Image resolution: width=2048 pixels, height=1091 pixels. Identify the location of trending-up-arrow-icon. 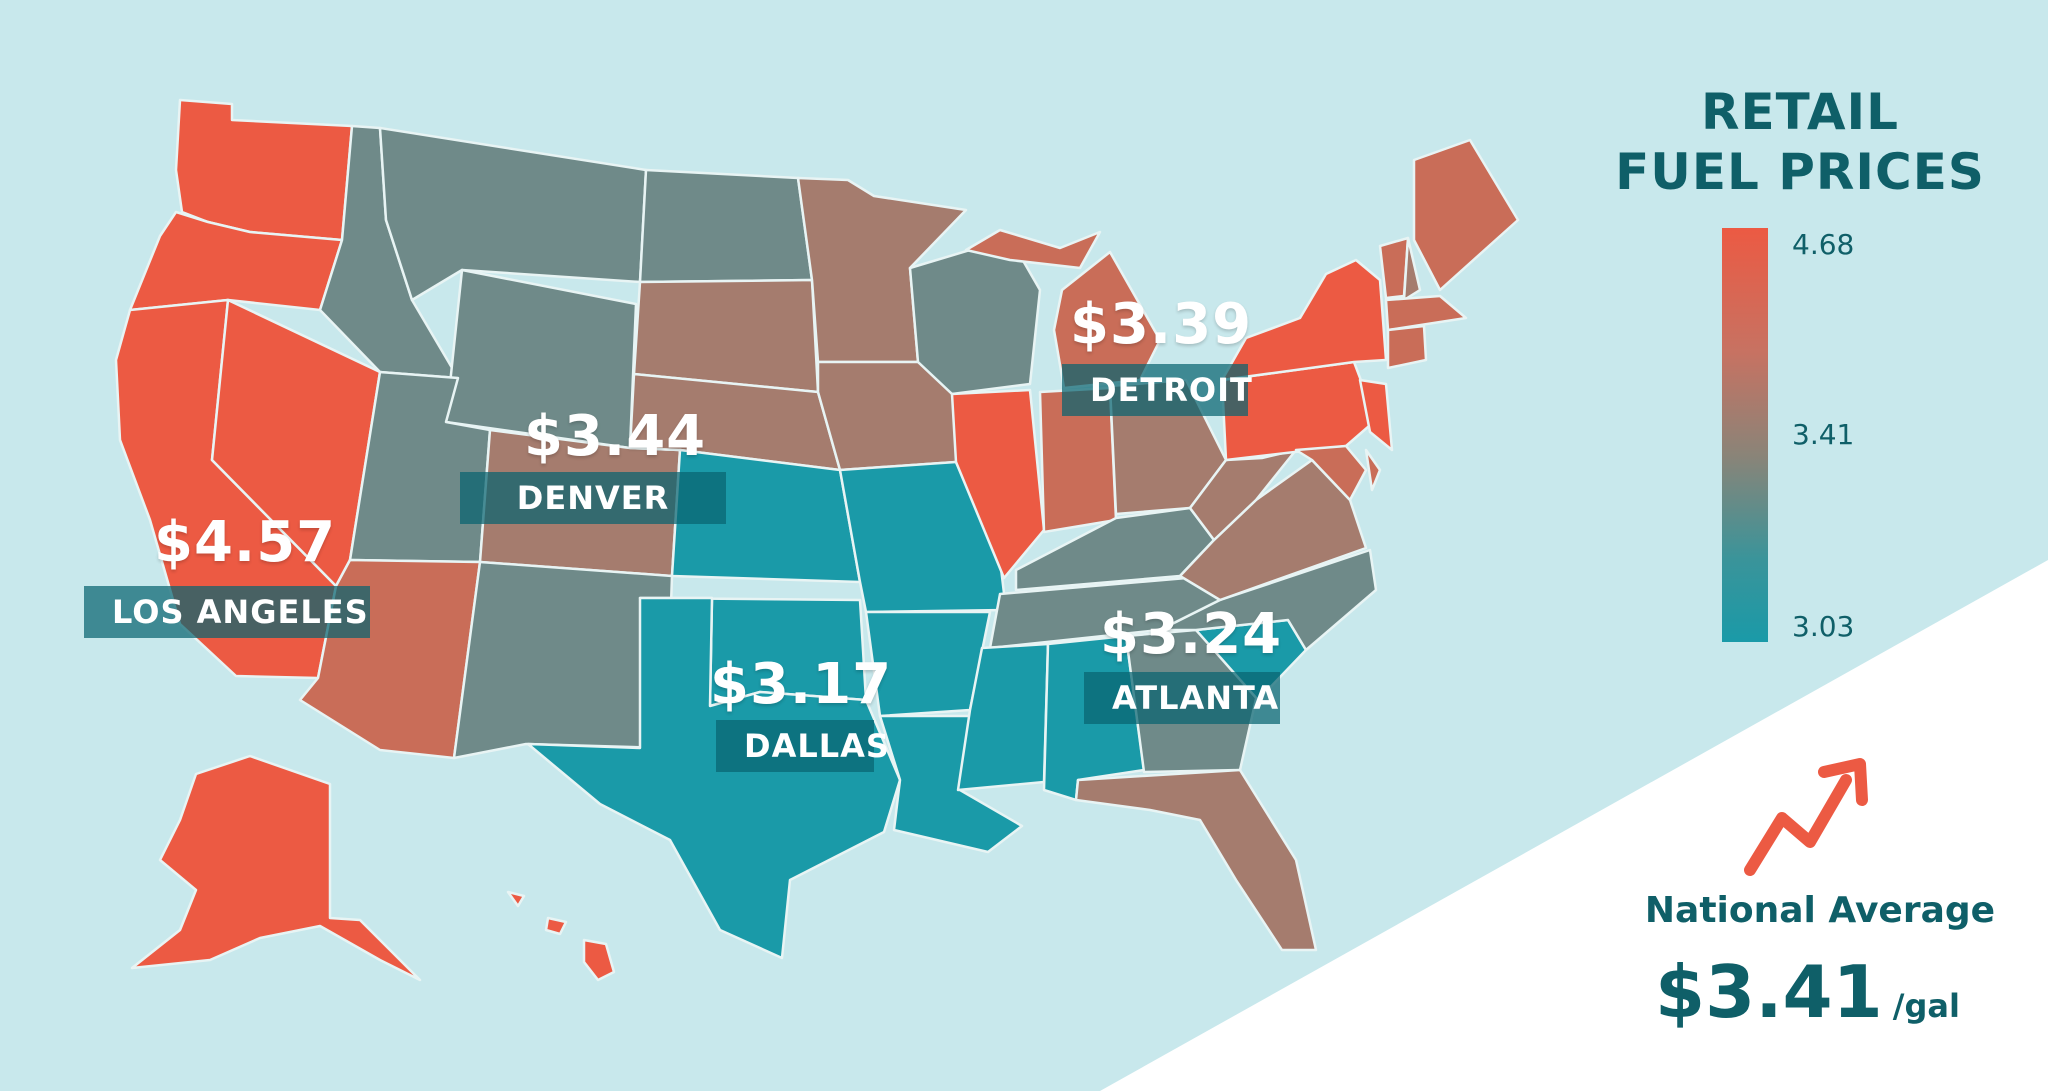
(1806, 817).